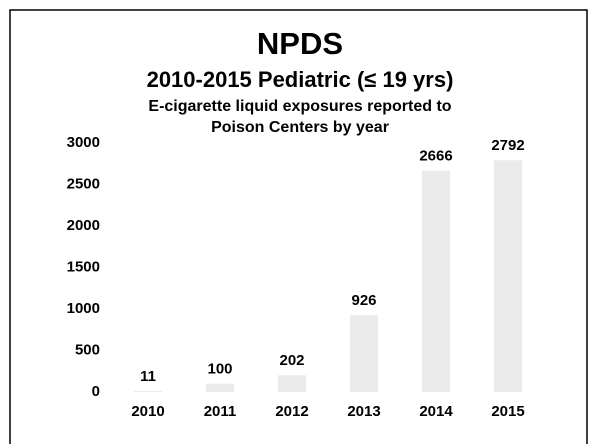 Image resolution: width=590 pixels, height=444 pixels. I want to click on y-tick-label: 2500, so click(83, 183).